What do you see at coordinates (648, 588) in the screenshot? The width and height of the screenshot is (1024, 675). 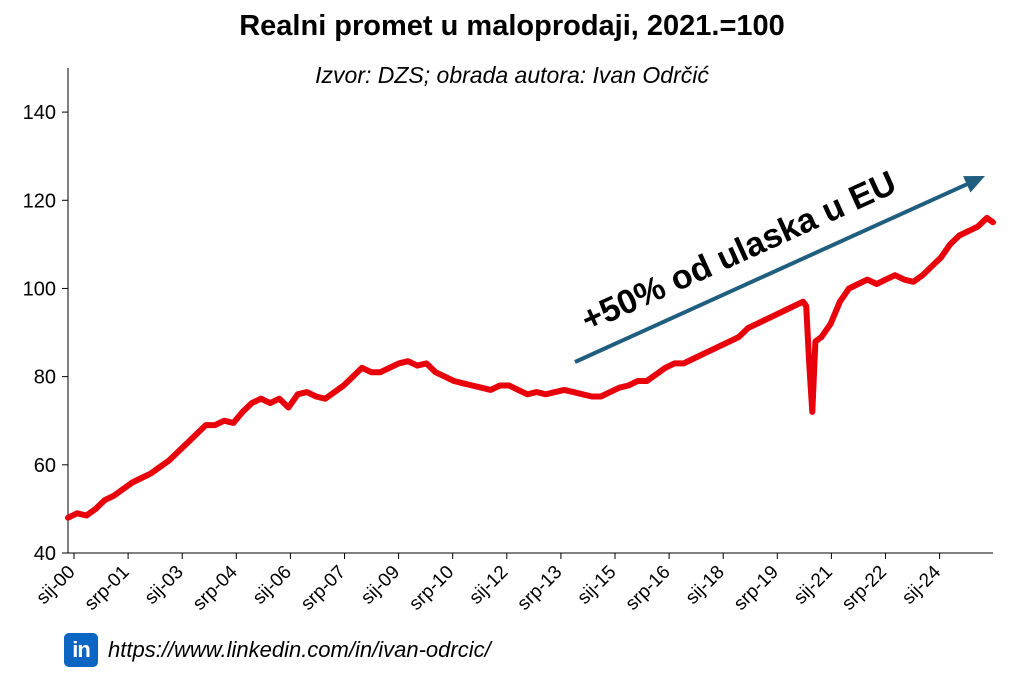 I see `x-tick-label: srp-16` at bounding box center [648, 588].